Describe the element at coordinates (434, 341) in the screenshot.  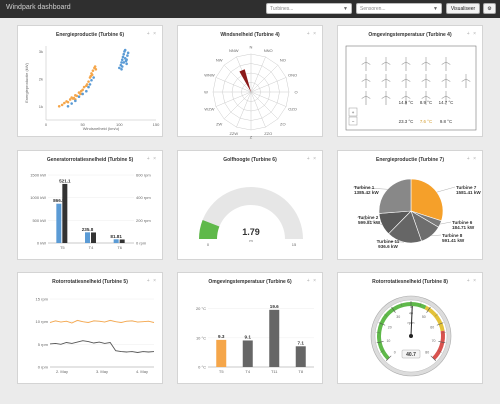
I see `gauge-tick-label: 70` at that location.